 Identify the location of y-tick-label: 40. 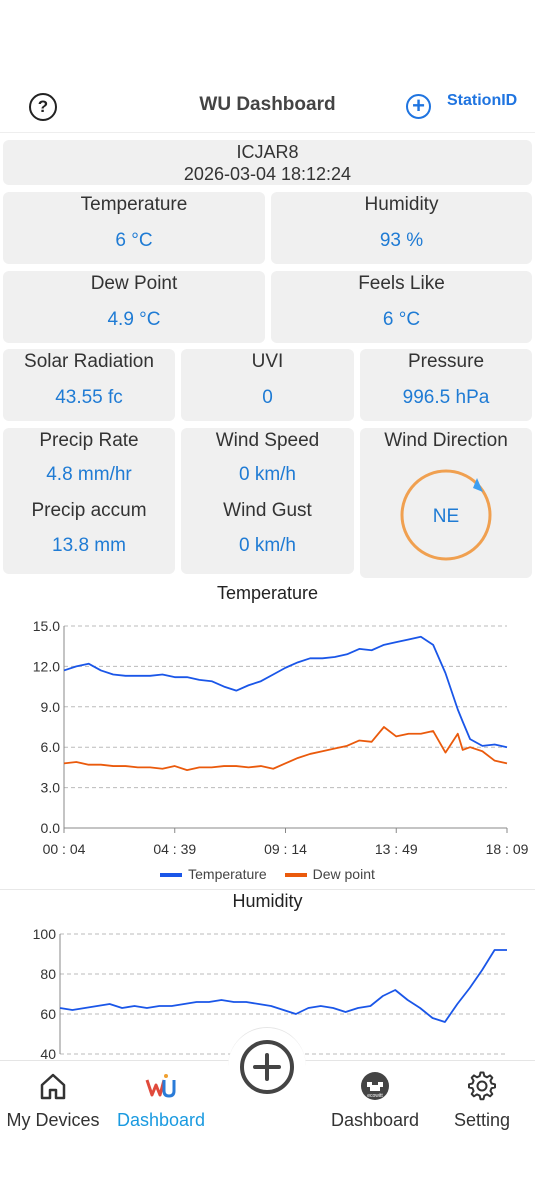
(48, 1053).